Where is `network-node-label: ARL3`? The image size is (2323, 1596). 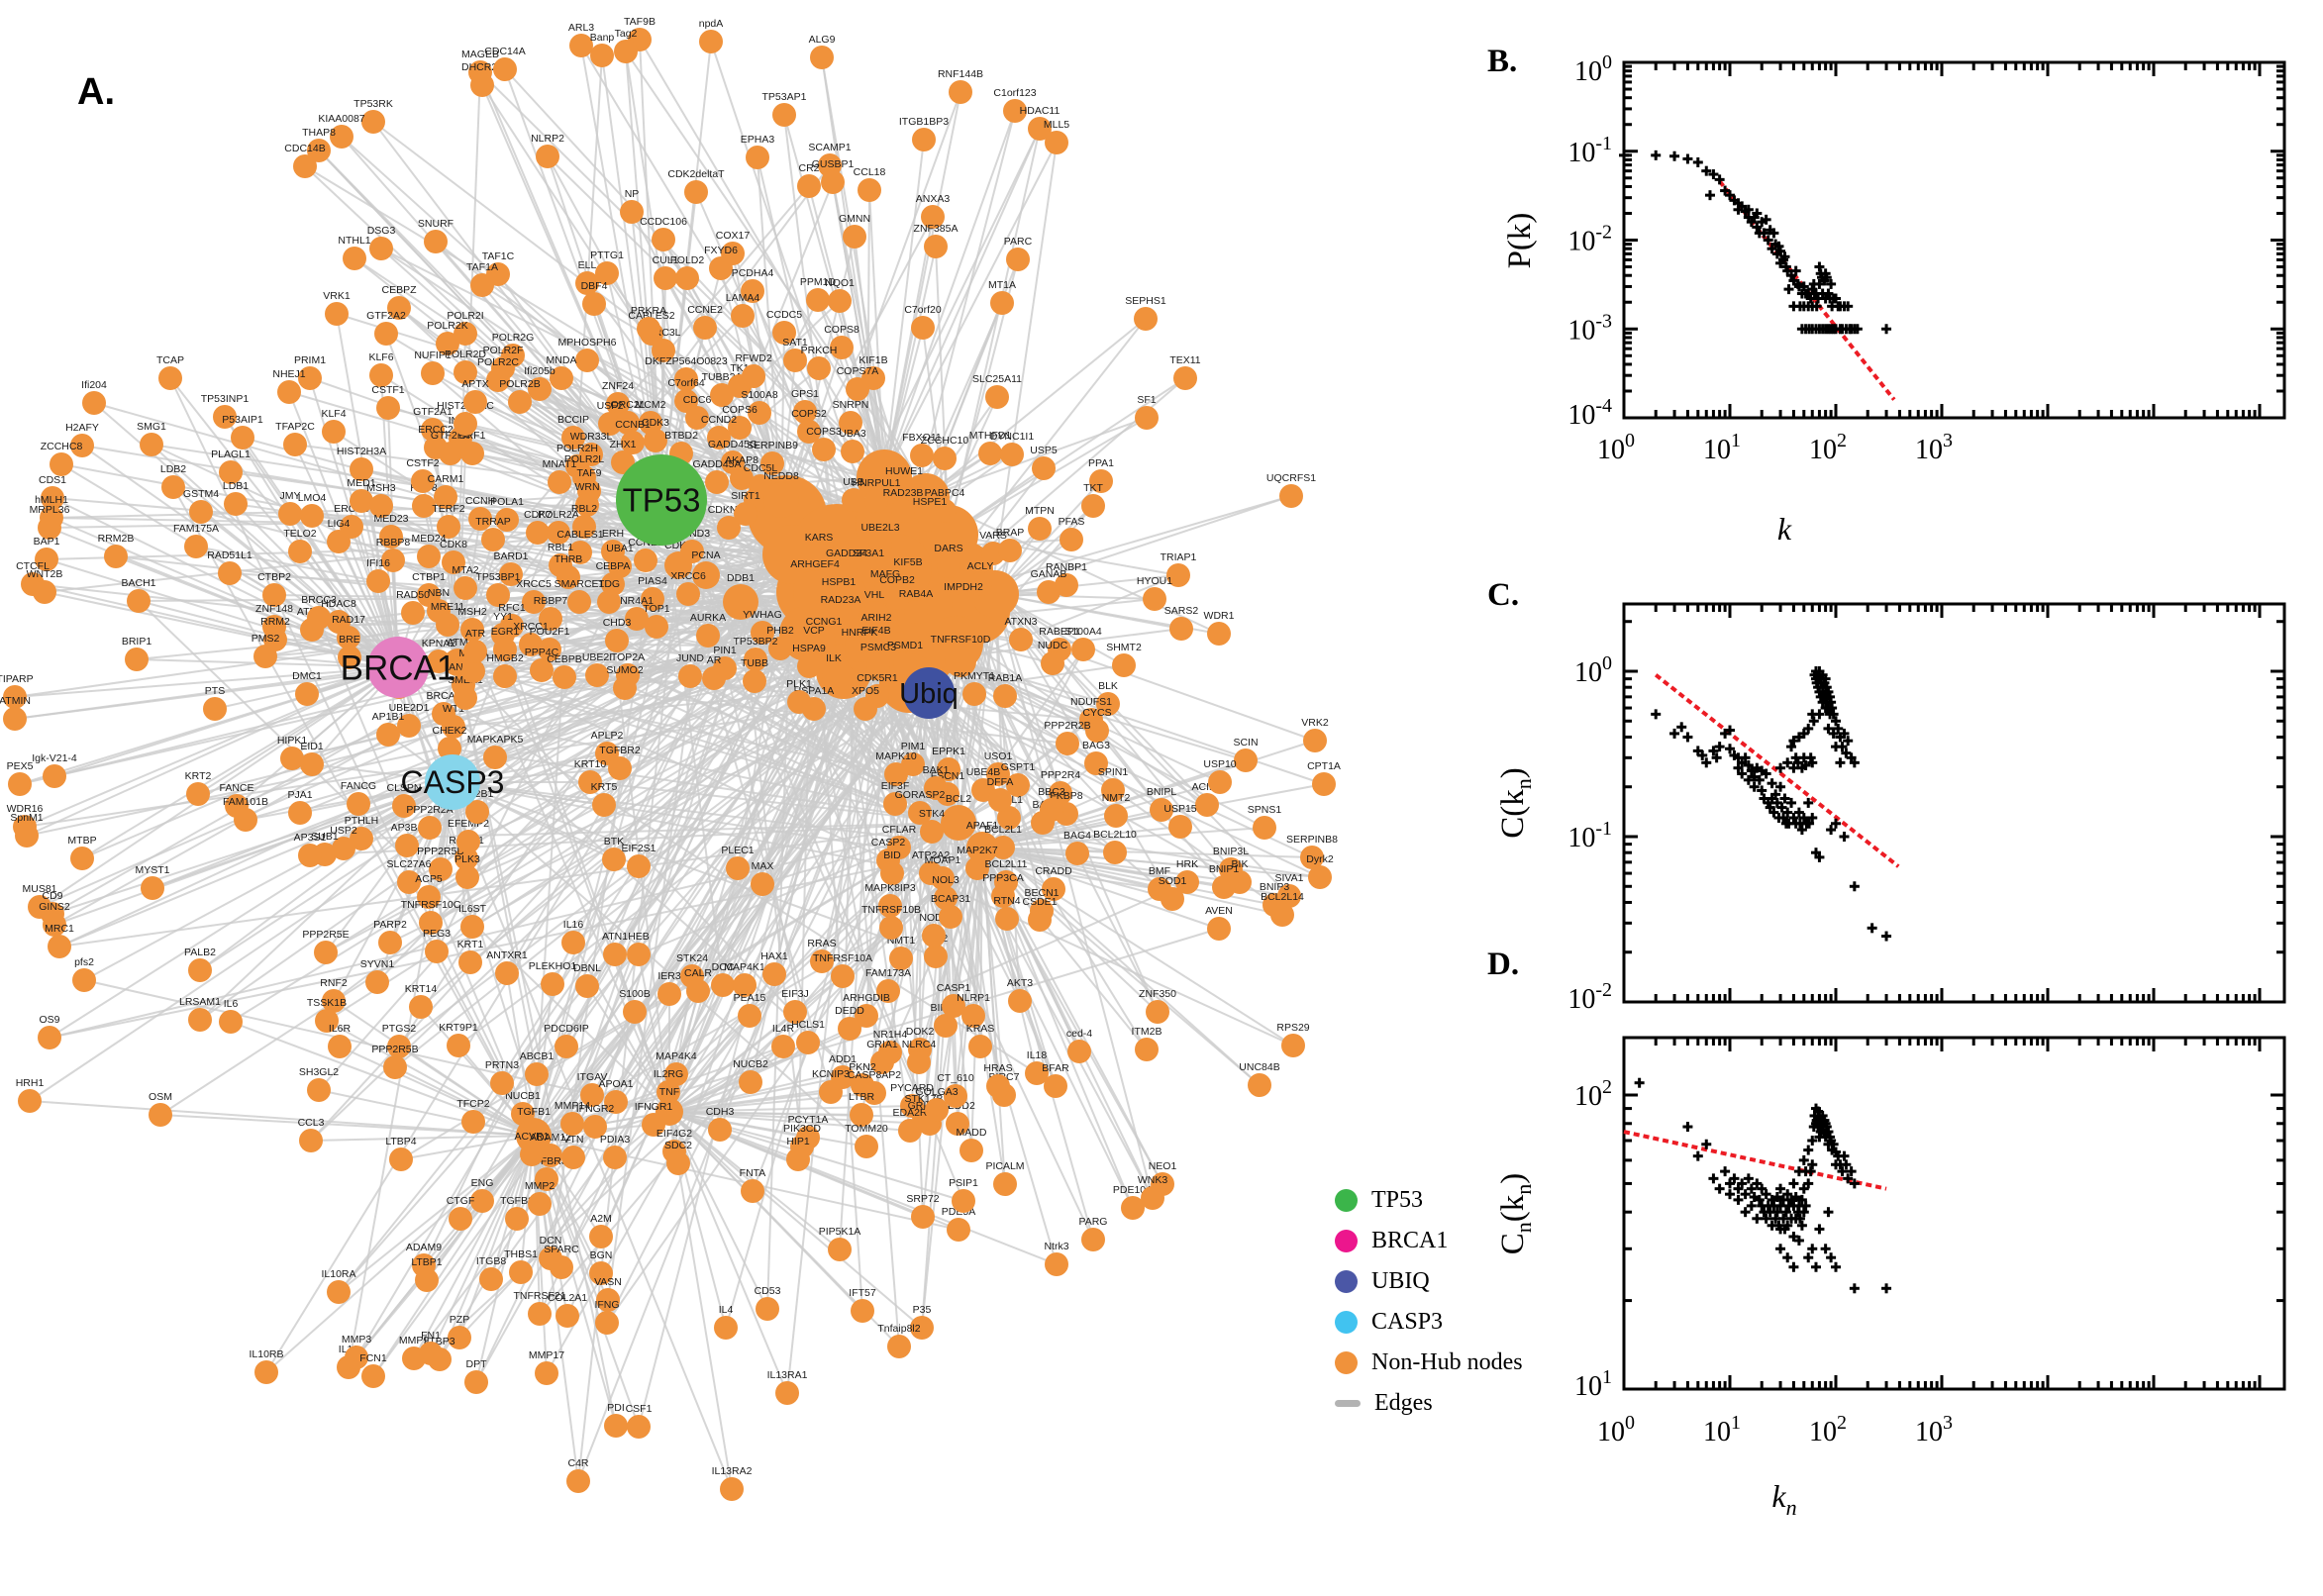
network-node-label: ARL3 is located at coordinates (581, 28).